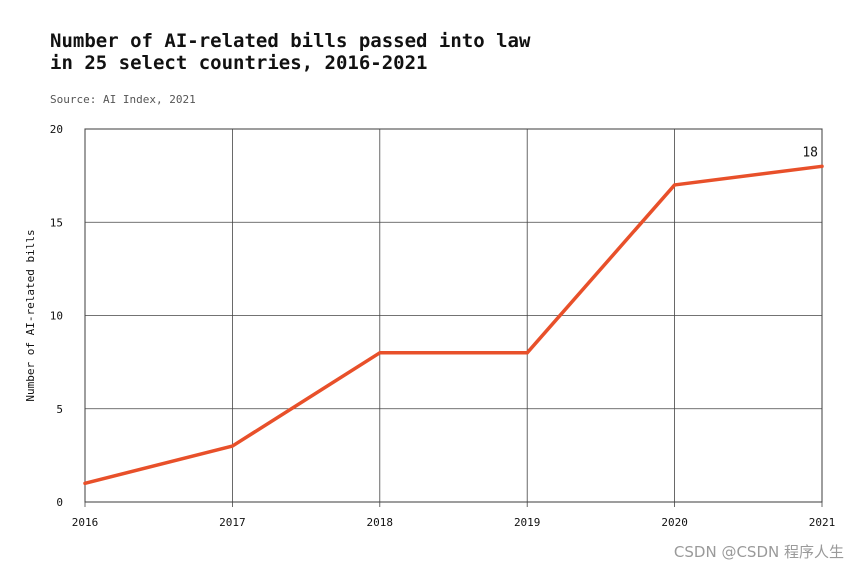 This screenshot has height=572, width=858. What do you see at coordinates (758, 552) in the screenshot?
I see `watermark: CSDN @CSDN 程序人生` at bounding box center [758, 552].